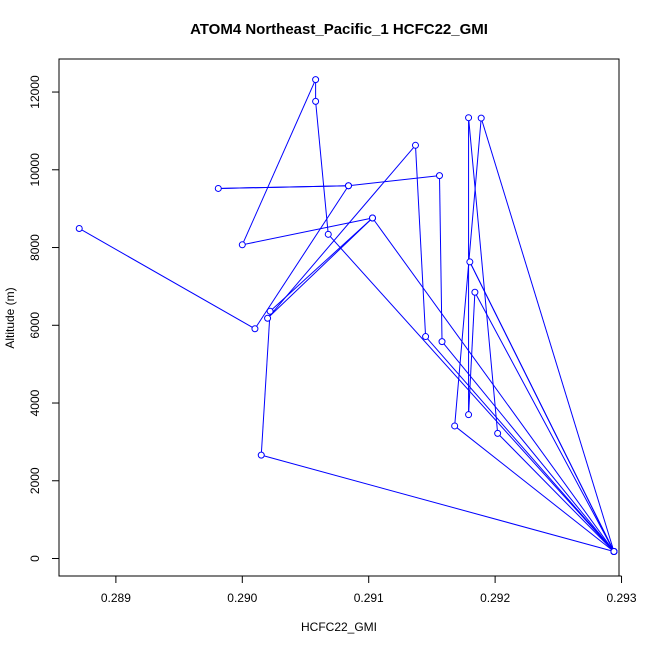 This screenshot has height=650, width=650. What do you see at coordinates (339, 627) in the screenshot?
I see `x-axis-label: HCFC22_GMI` at bounding box center [339, 627].